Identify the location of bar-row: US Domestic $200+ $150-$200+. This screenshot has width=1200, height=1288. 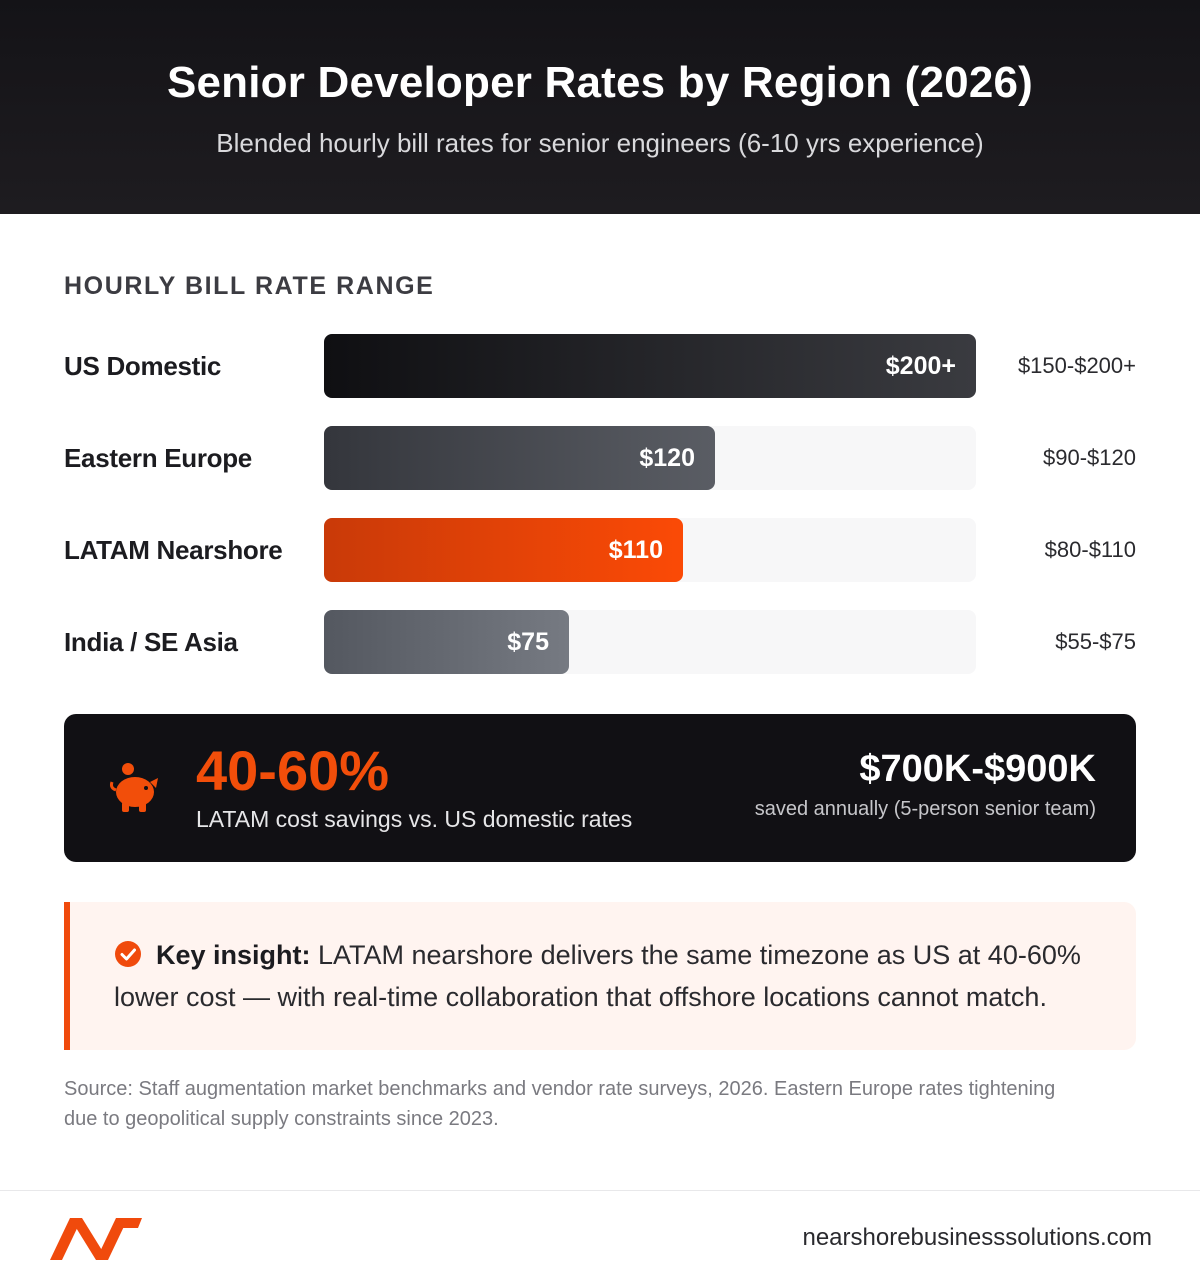
(600, 366).